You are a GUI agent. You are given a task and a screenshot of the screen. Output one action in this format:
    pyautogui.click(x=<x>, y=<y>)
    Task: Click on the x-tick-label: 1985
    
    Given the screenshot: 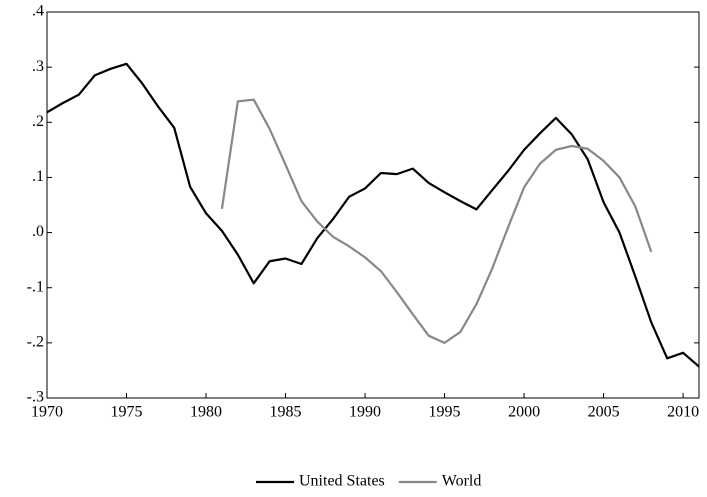 What is the action you would take?
    pyautogui.click(x=286, y=412)
    